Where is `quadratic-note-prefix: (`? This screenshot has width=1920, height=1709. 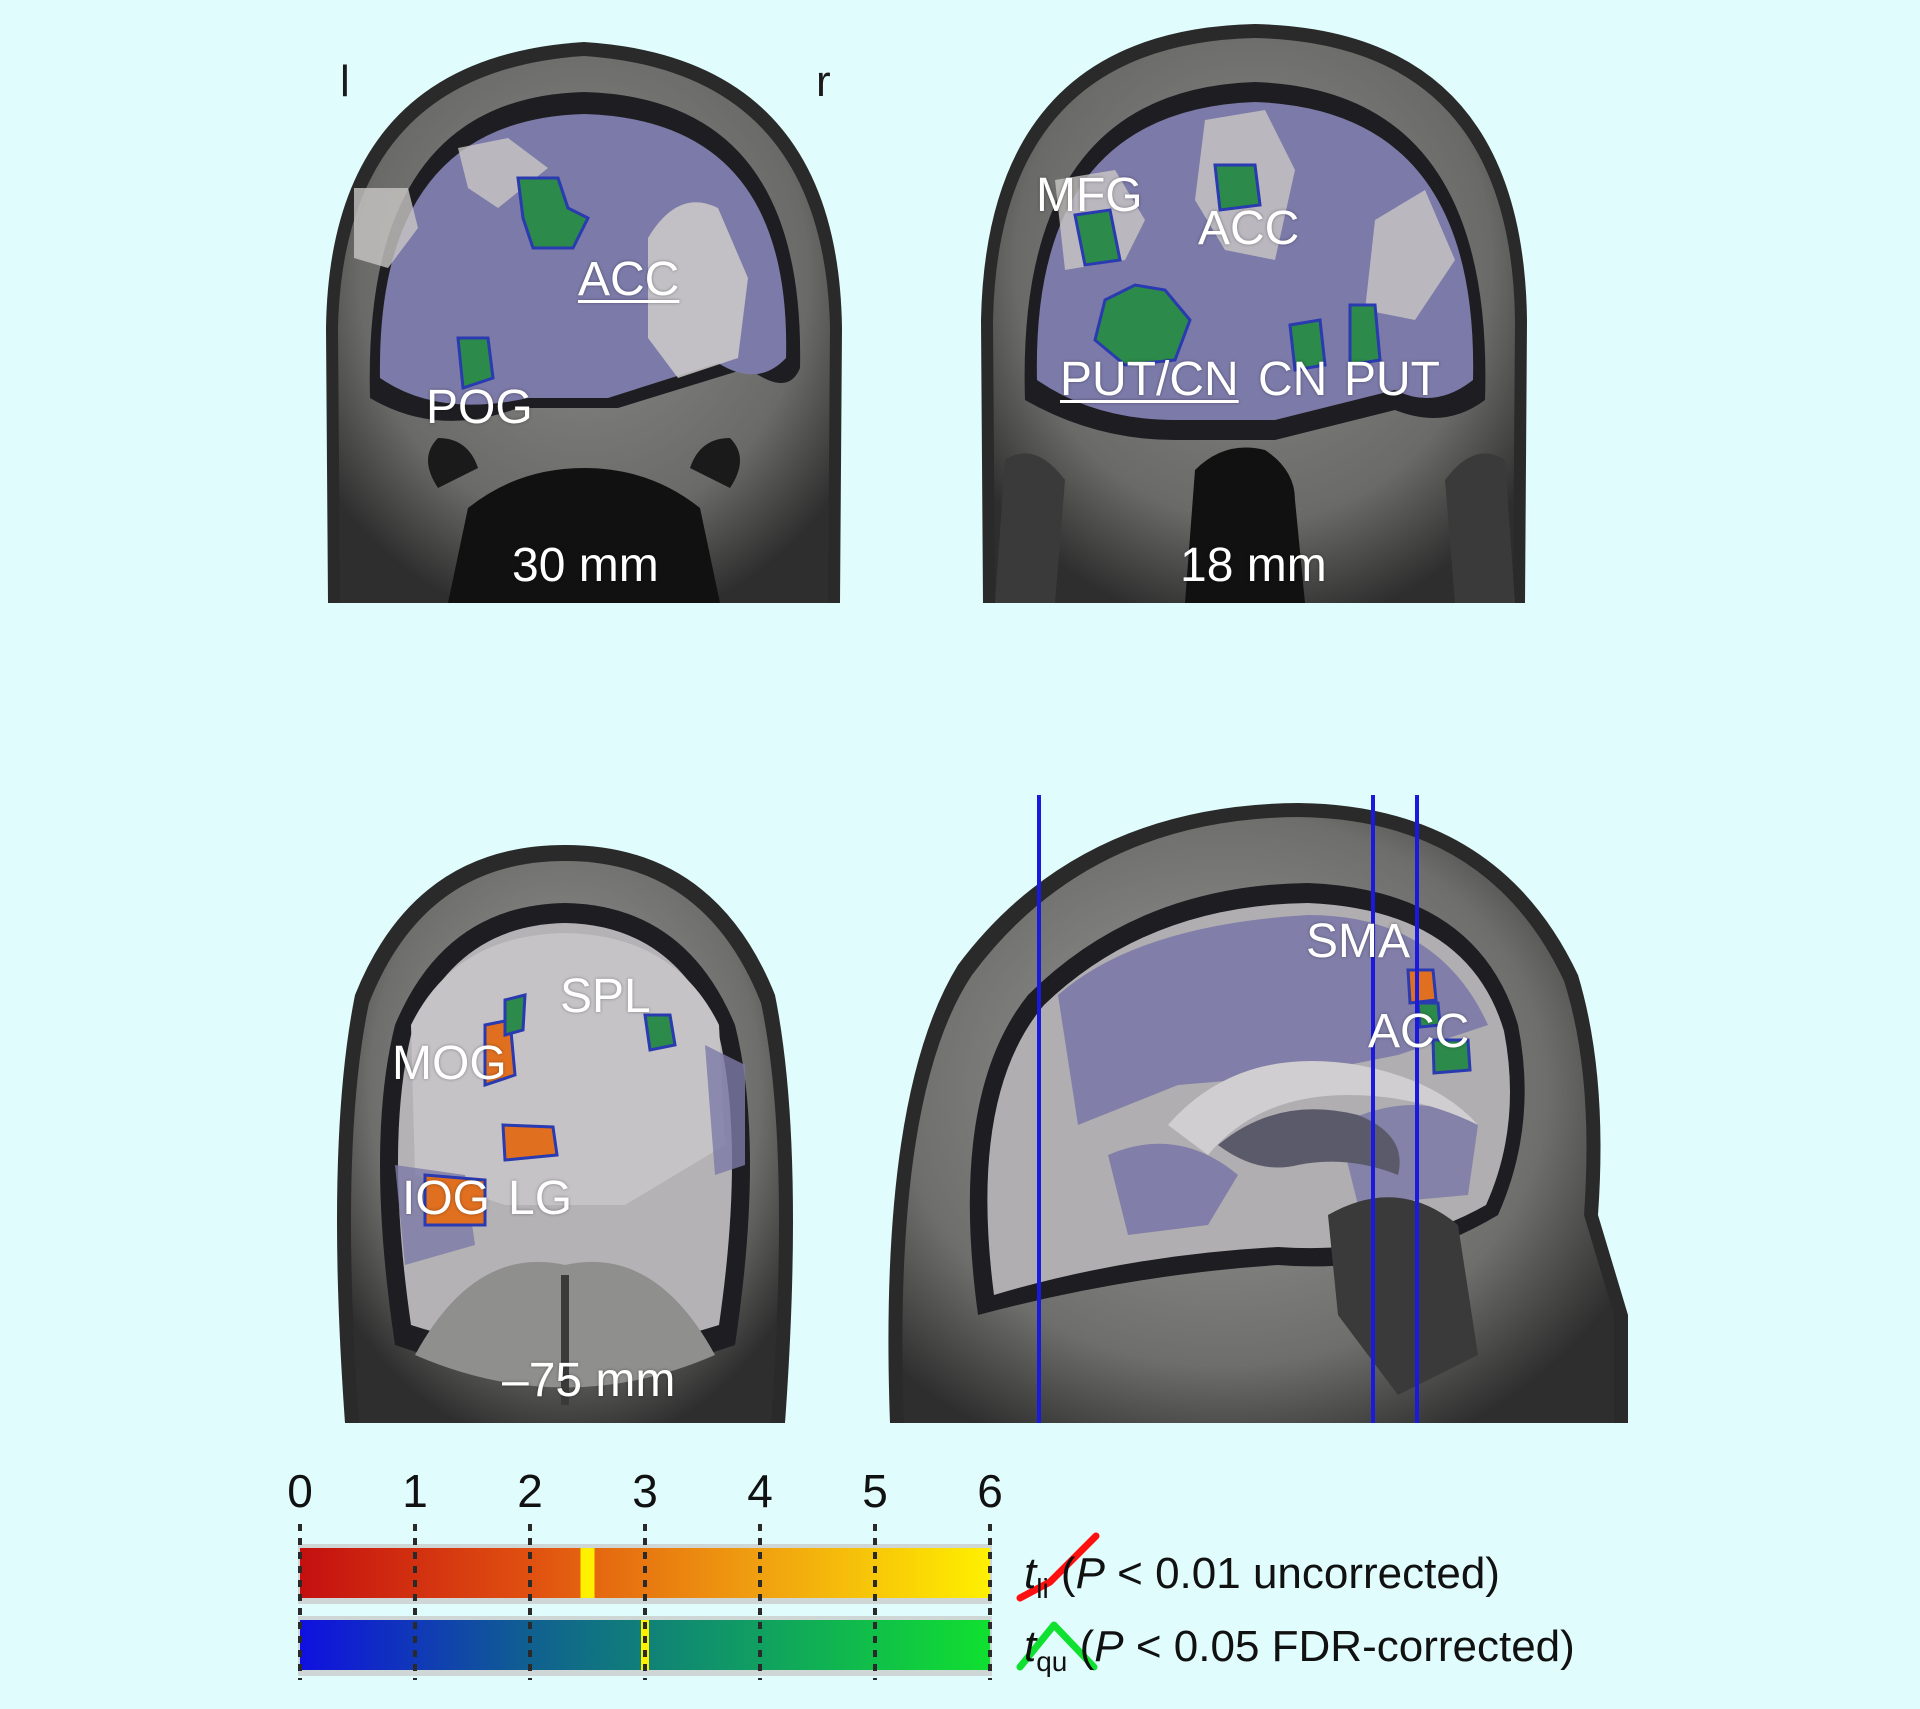 quadratic-note-prefix: ( is located at coordinates (1087, 1646).